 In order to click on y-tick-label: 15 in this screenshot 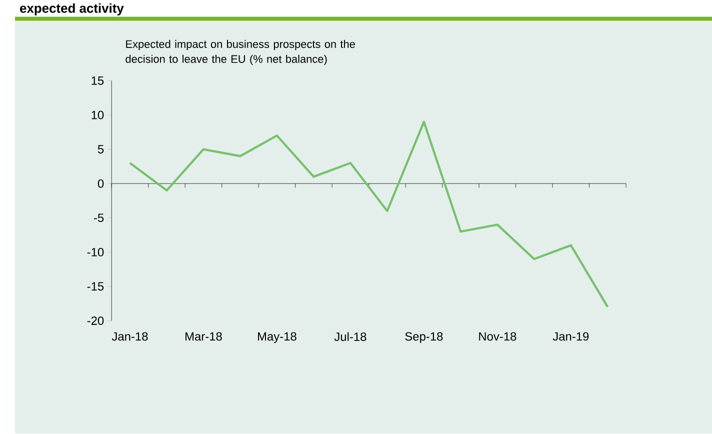, I will do `click(98, 81)`.